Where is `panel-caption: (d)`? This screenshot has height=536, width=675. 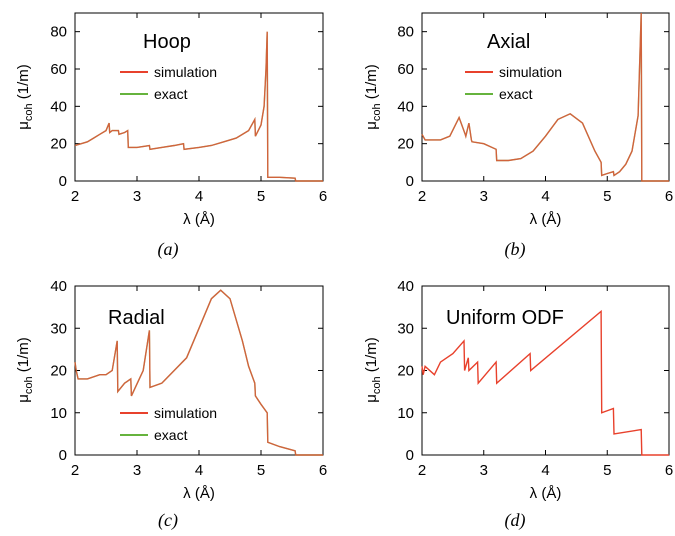 panel-caption: (d) is located at coordinates (515, 520).